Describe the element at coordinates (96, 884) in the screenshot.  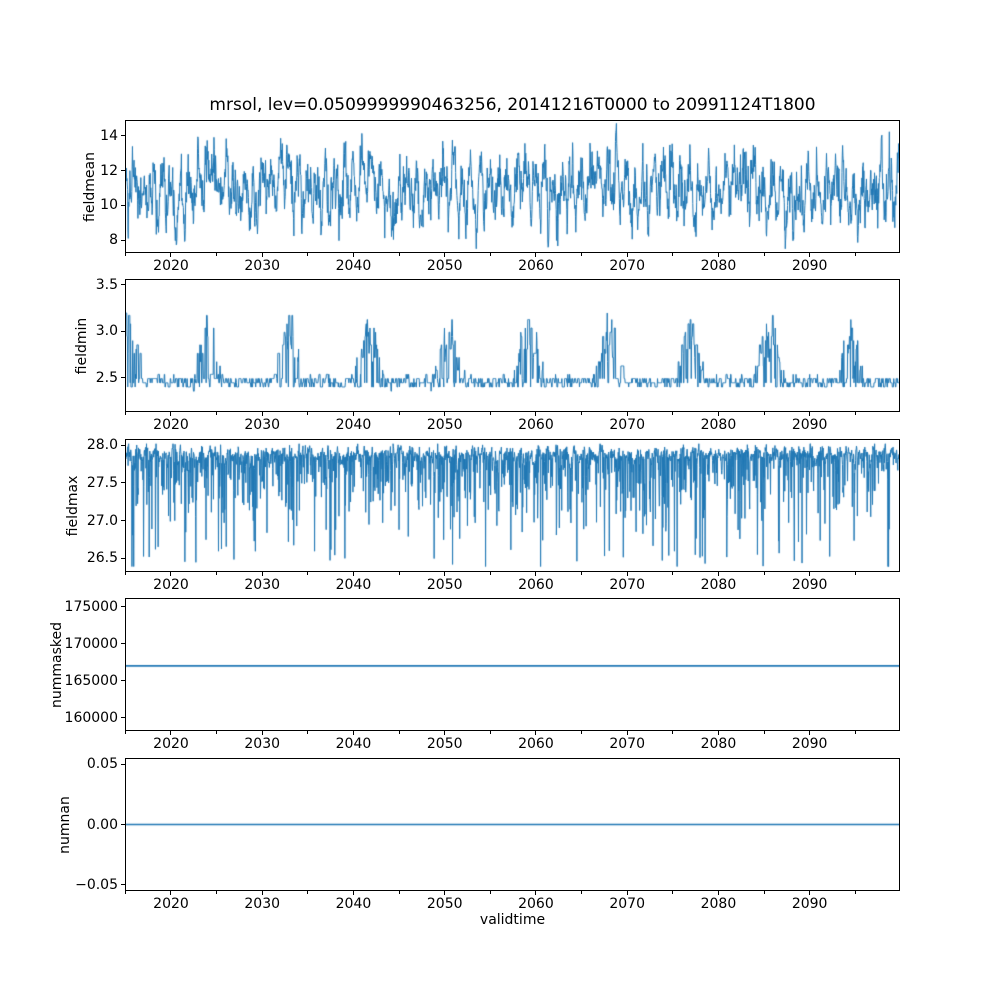
I see `y-tick-label: −0.05` at that location.